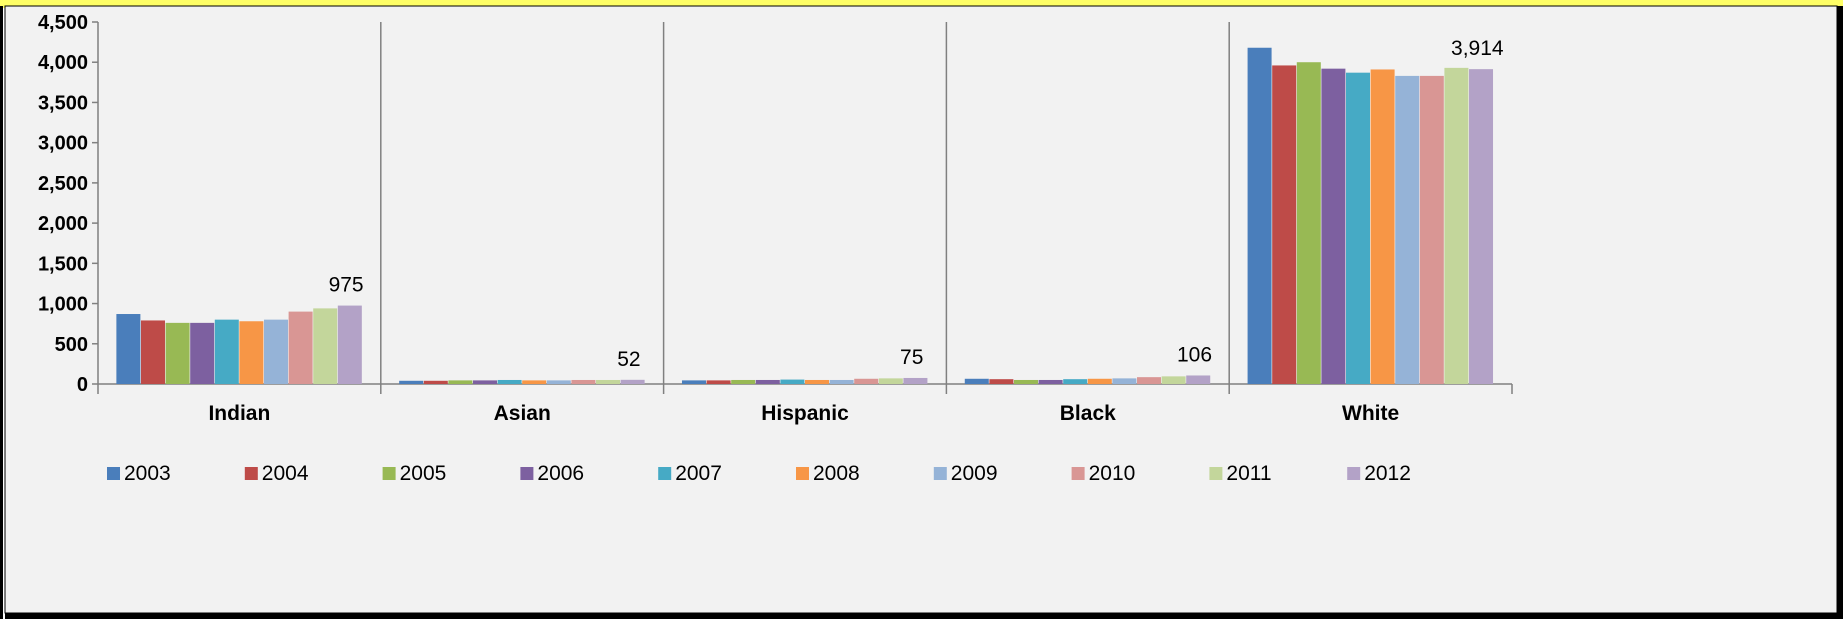 The height and width of the screenshot is (628, 1843). What do you see at coordinates (285, 473) in the screenshot?
I see `legend-label: 2004` at bounding box center [285, 473].